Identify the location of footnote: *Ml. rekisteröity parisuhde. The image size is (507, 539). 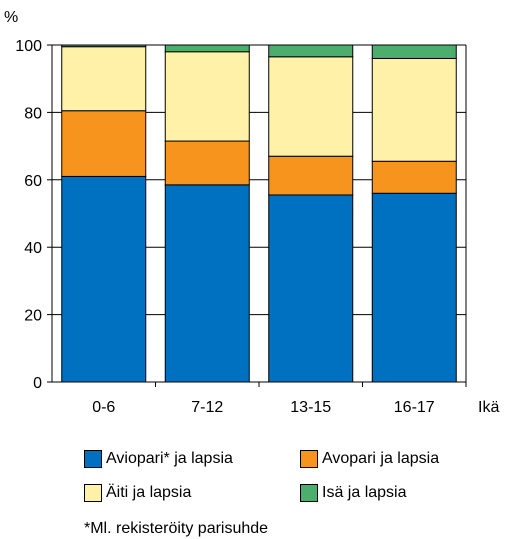
(176, 528).